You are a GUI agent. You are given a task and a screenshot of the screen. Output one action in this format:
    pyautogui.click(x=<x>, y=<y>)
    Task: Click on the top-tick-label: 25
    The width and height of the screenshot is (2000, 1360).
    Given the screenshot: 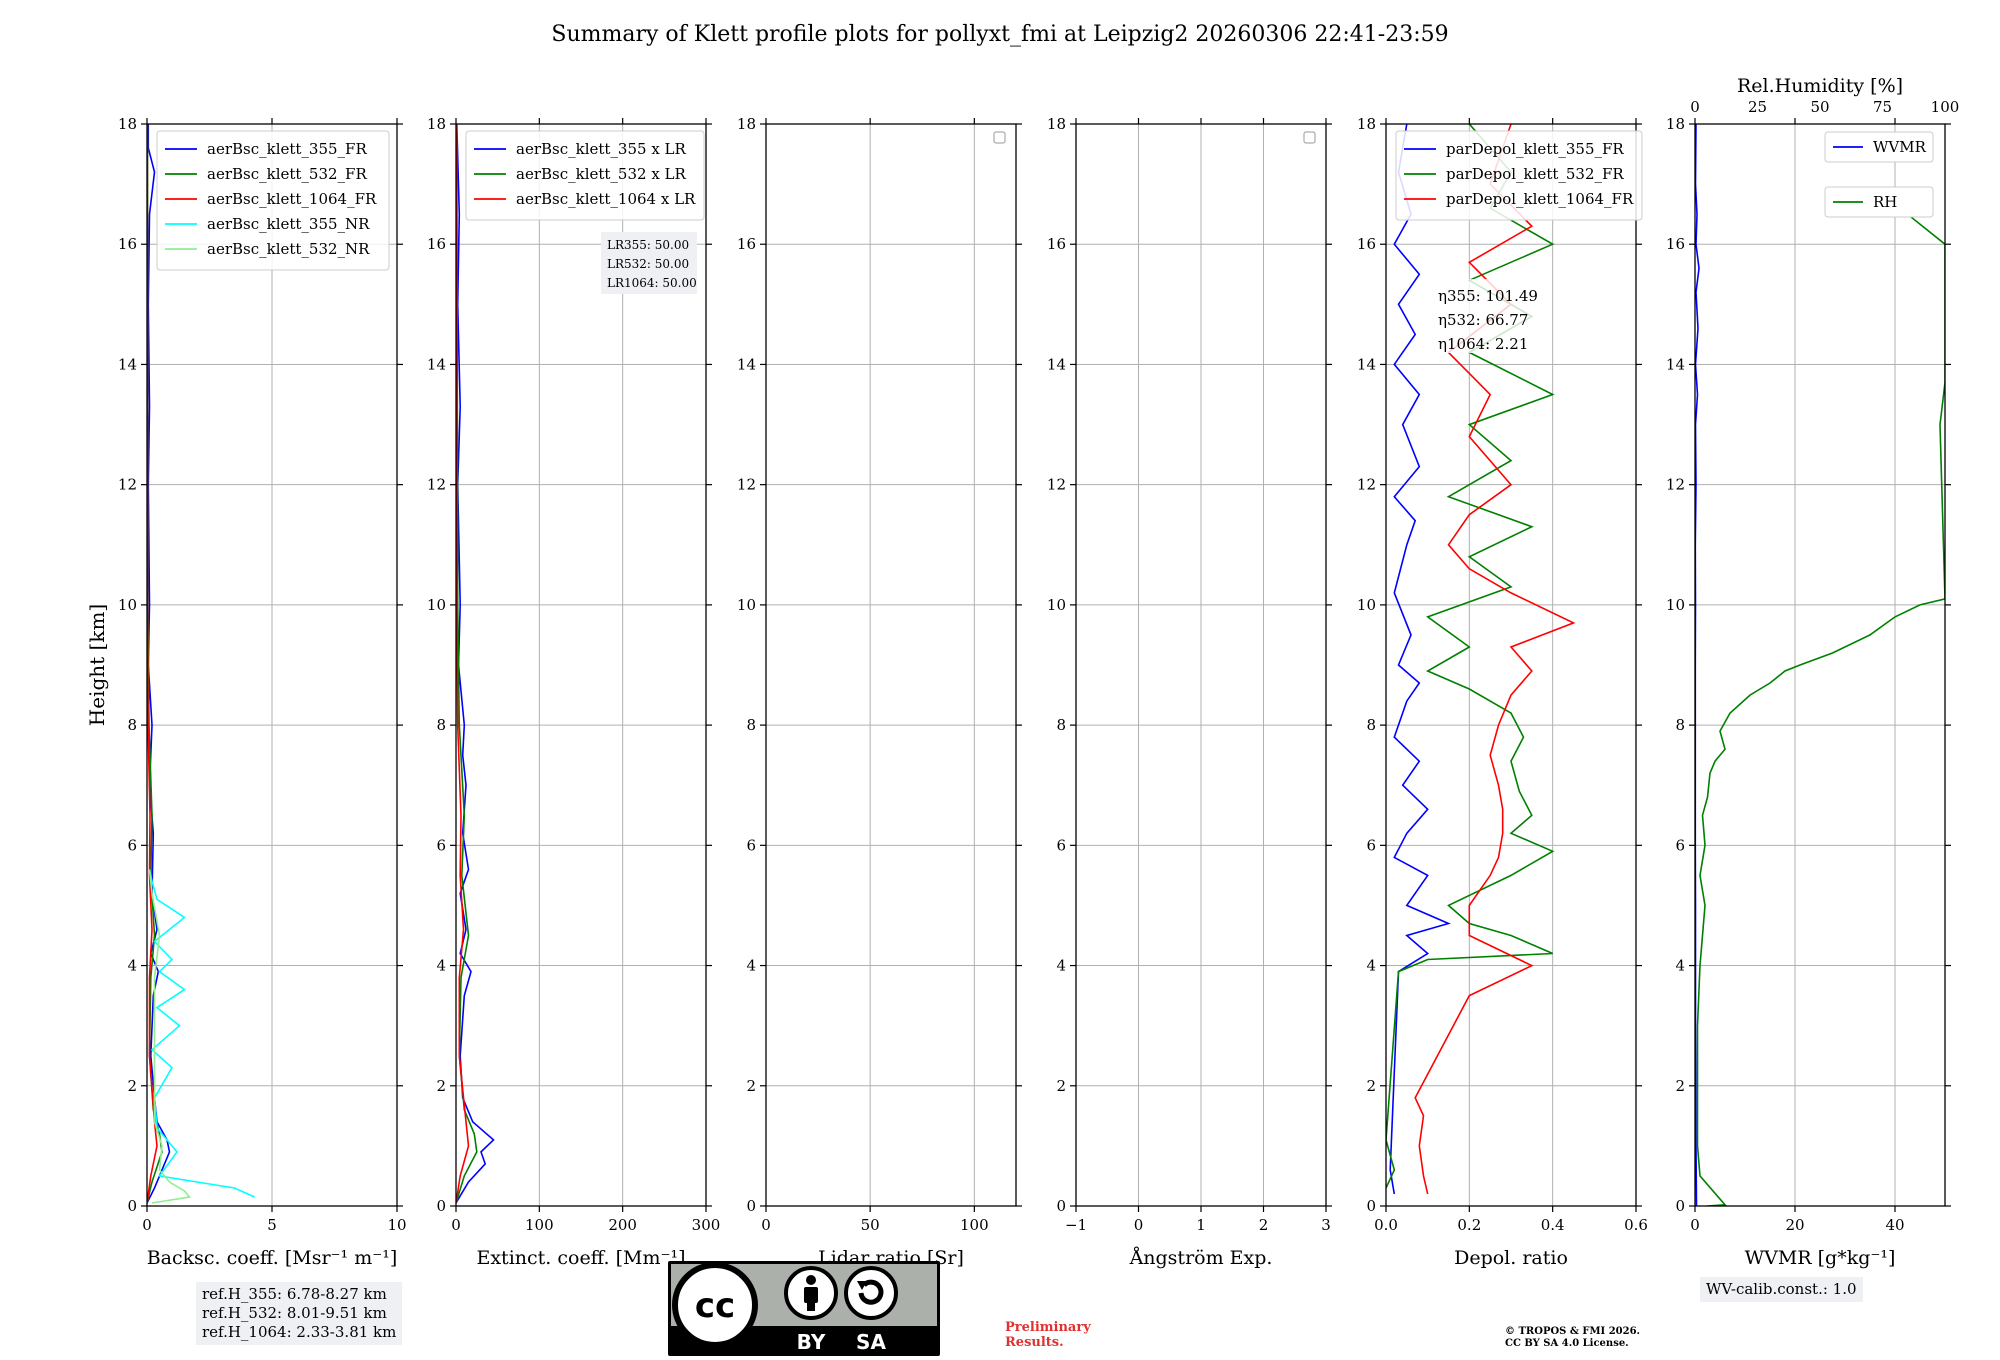 What is the action you would take?
    pyautogui.click(x=1757, y=107)
    